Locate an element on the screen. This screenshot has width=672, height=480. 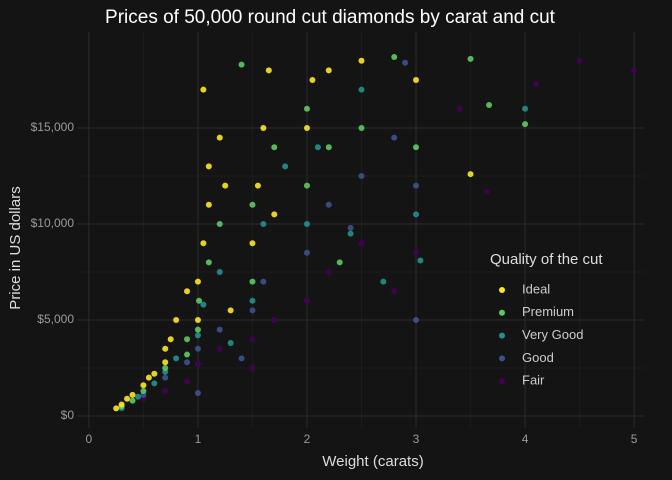
x-tick-label: 4 is located at coordinates (525, 439).